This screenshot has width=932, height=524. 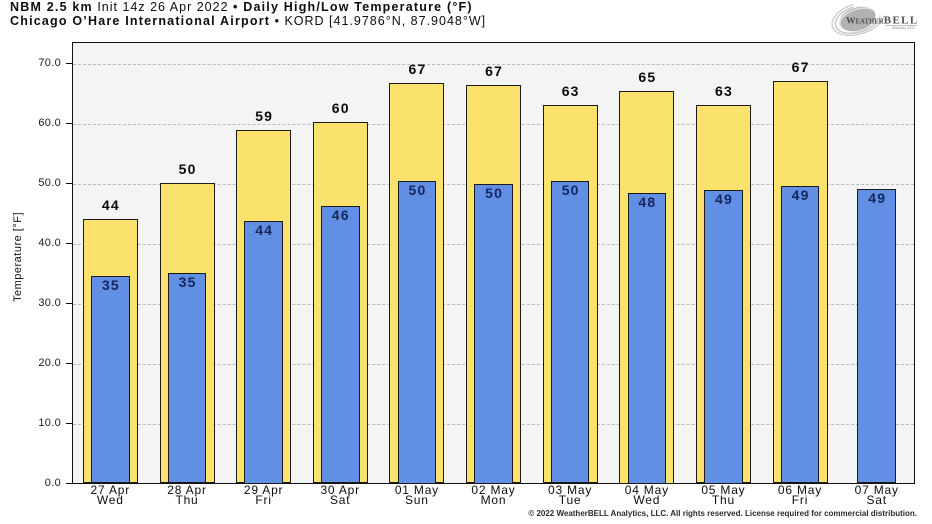 I want to click on svg-text: Analytics, LLC, so click(x=903, y=28).